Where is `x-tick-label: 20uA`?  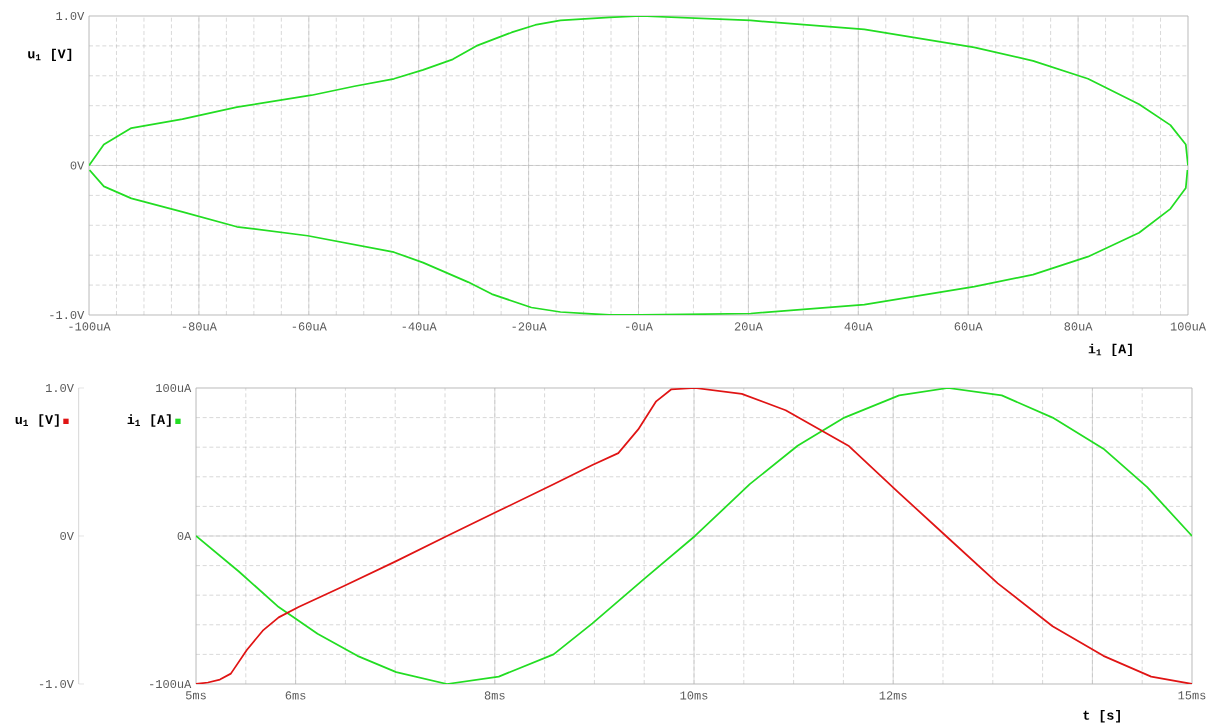
x-tick-label: 20uA is located at coordinates (748, 326).